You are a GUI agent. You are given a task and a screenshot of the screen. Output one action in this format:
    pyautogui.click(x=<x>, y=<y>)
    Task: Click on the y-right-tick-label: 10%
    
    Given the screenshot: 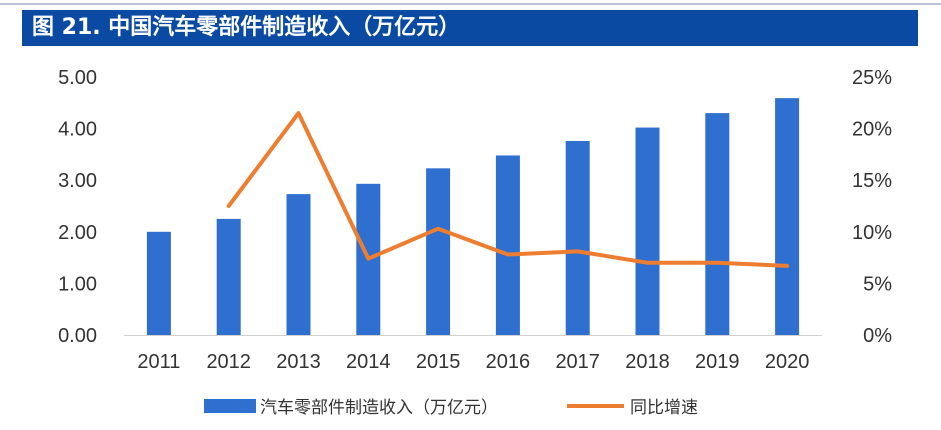 What is the action you would take?
    pyautogui.click(x=872, y=233)
    